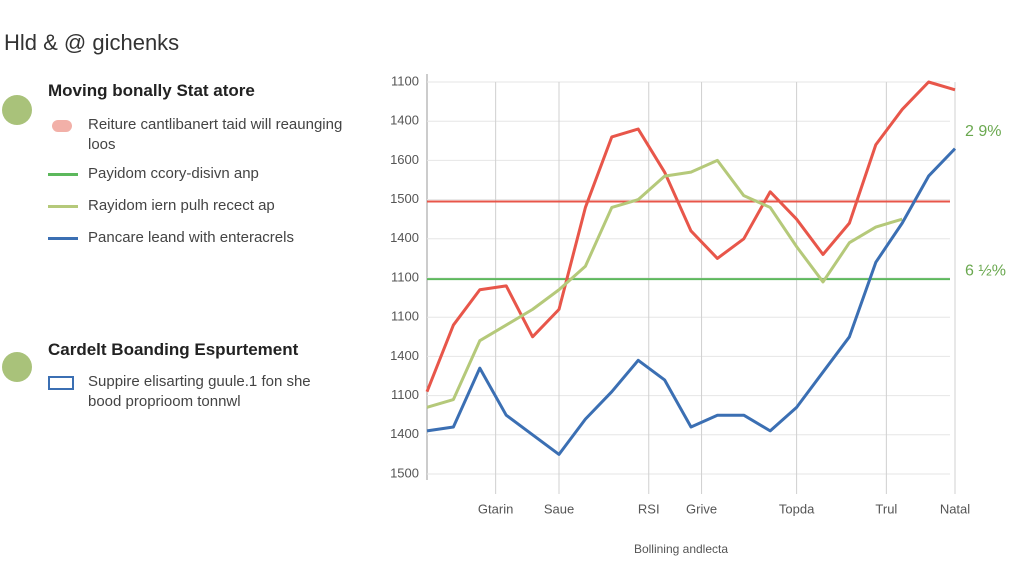  Describe the element at coordinates (92, 42) in the screenshot. I see `header-title: Hld & @ gichenks` at that location.